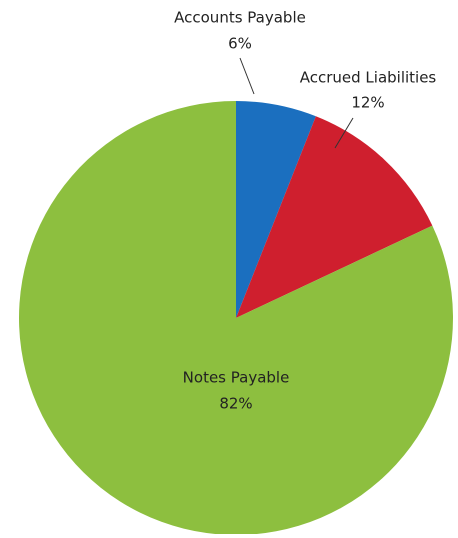  I want to click on slice-value-label: 12%, so click(367, 103).